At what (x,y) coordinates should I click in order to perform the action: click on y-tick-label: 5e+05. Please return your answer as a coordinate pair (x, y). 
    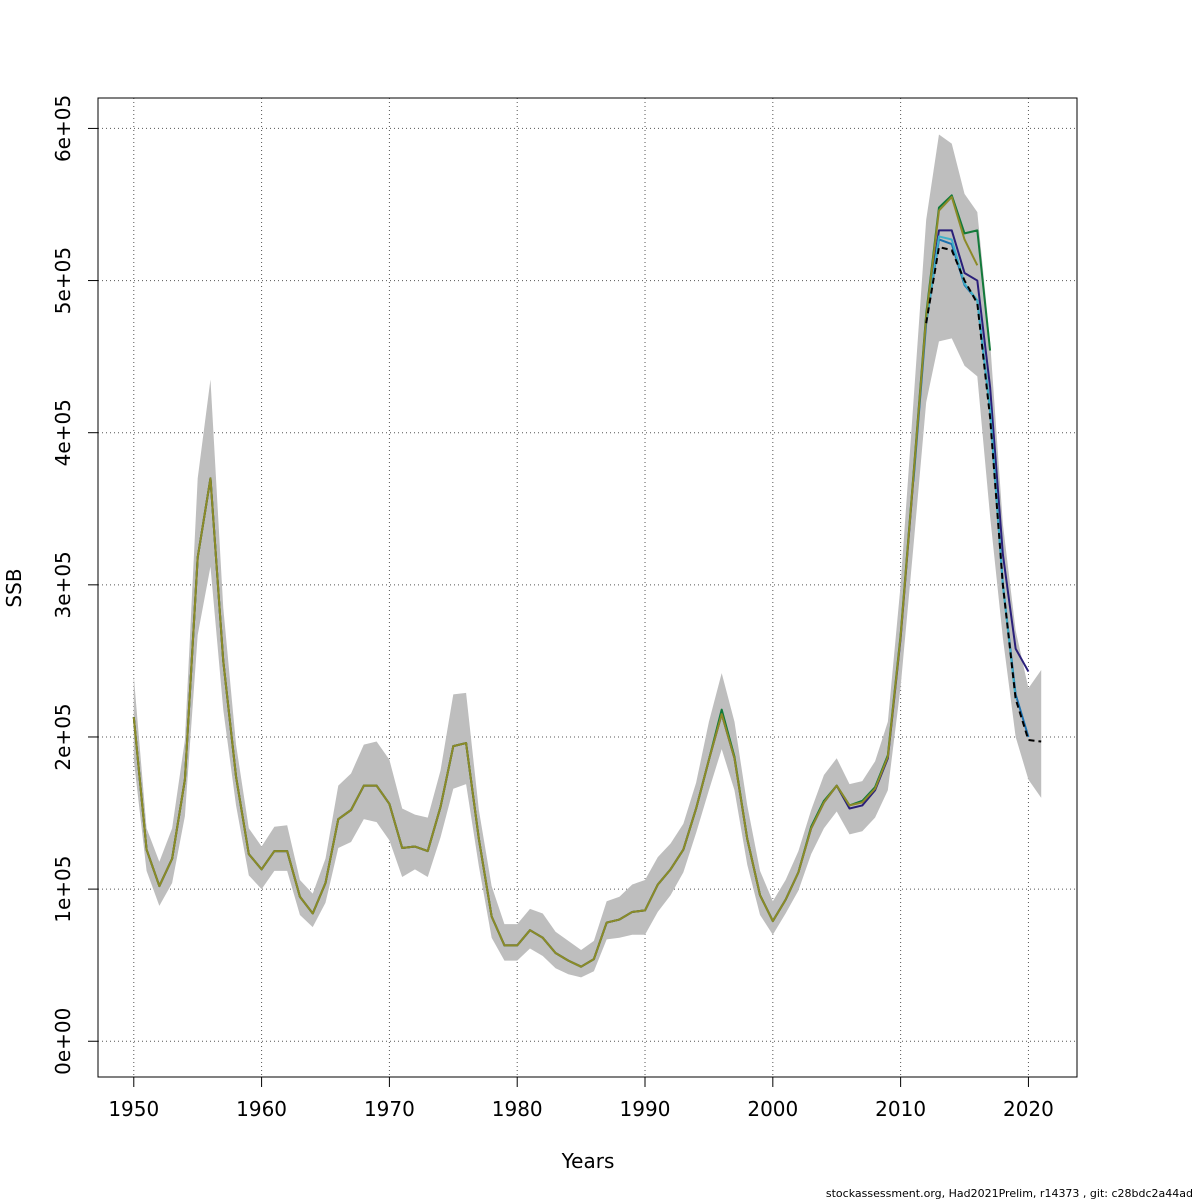
    Looking at the image, I should click on (63, 280).